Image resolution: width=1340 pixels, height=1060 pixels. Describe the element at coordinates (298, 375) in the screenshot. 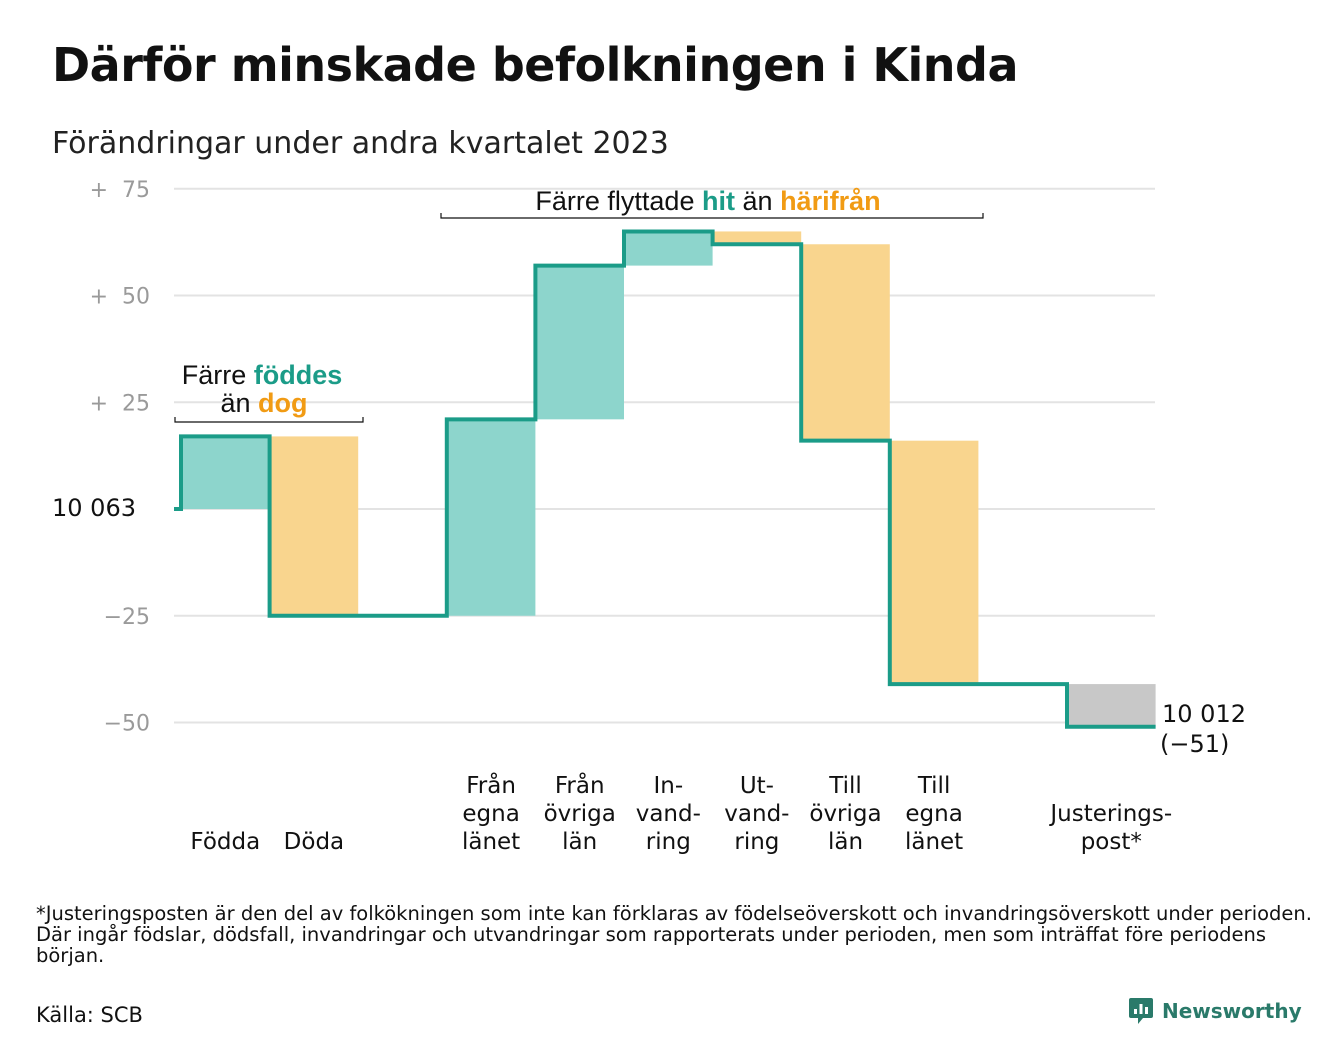

I see `births-annotation-green: föddes` at that location.